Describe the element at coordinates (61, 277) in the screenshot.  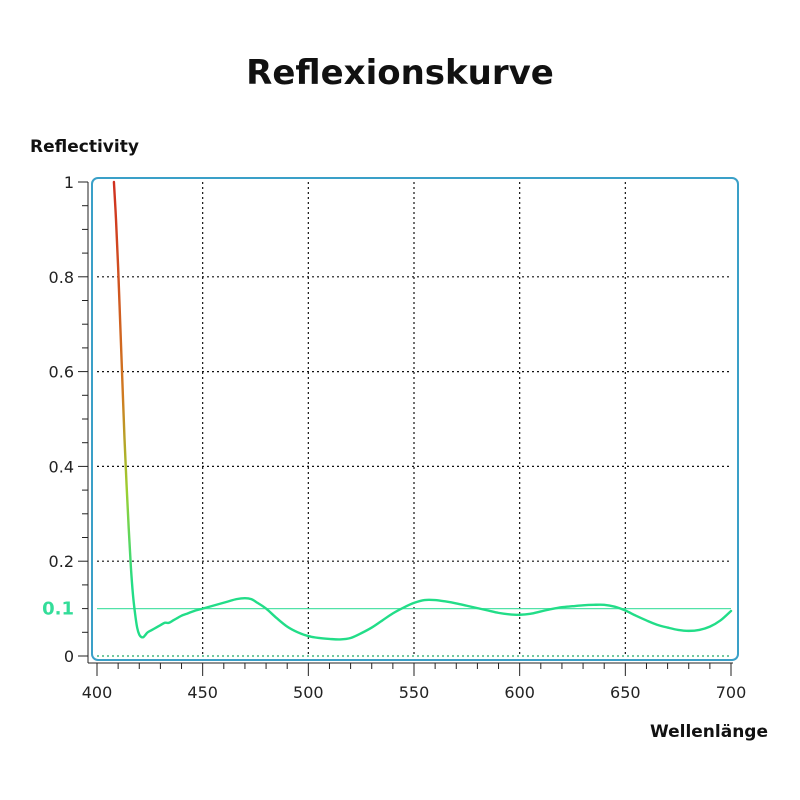
I see `y-tick-label: 0.8` at that location.